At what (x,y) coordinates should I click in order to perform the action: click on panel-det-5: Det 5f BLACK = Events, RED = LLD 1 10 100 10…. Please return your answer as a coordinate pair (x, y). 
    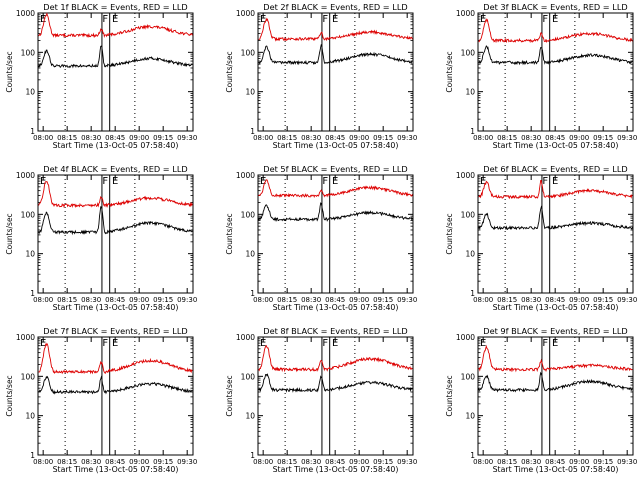
    Looking at the image, I should click on (321, 238).